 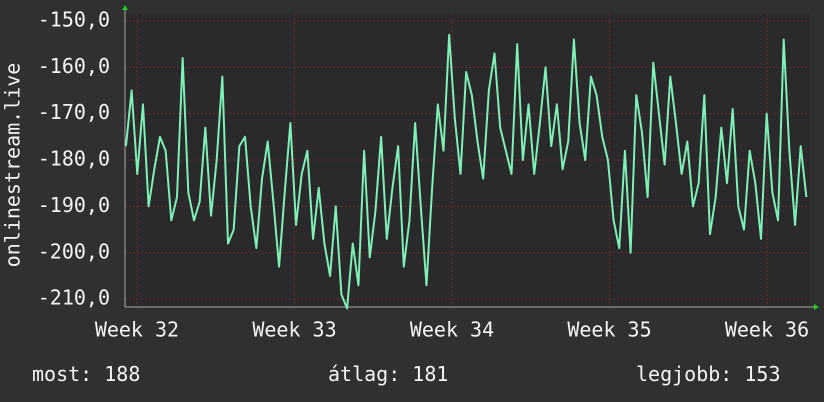 I want to click on y-tick-label: -210,0, so click(x=74, y=298).